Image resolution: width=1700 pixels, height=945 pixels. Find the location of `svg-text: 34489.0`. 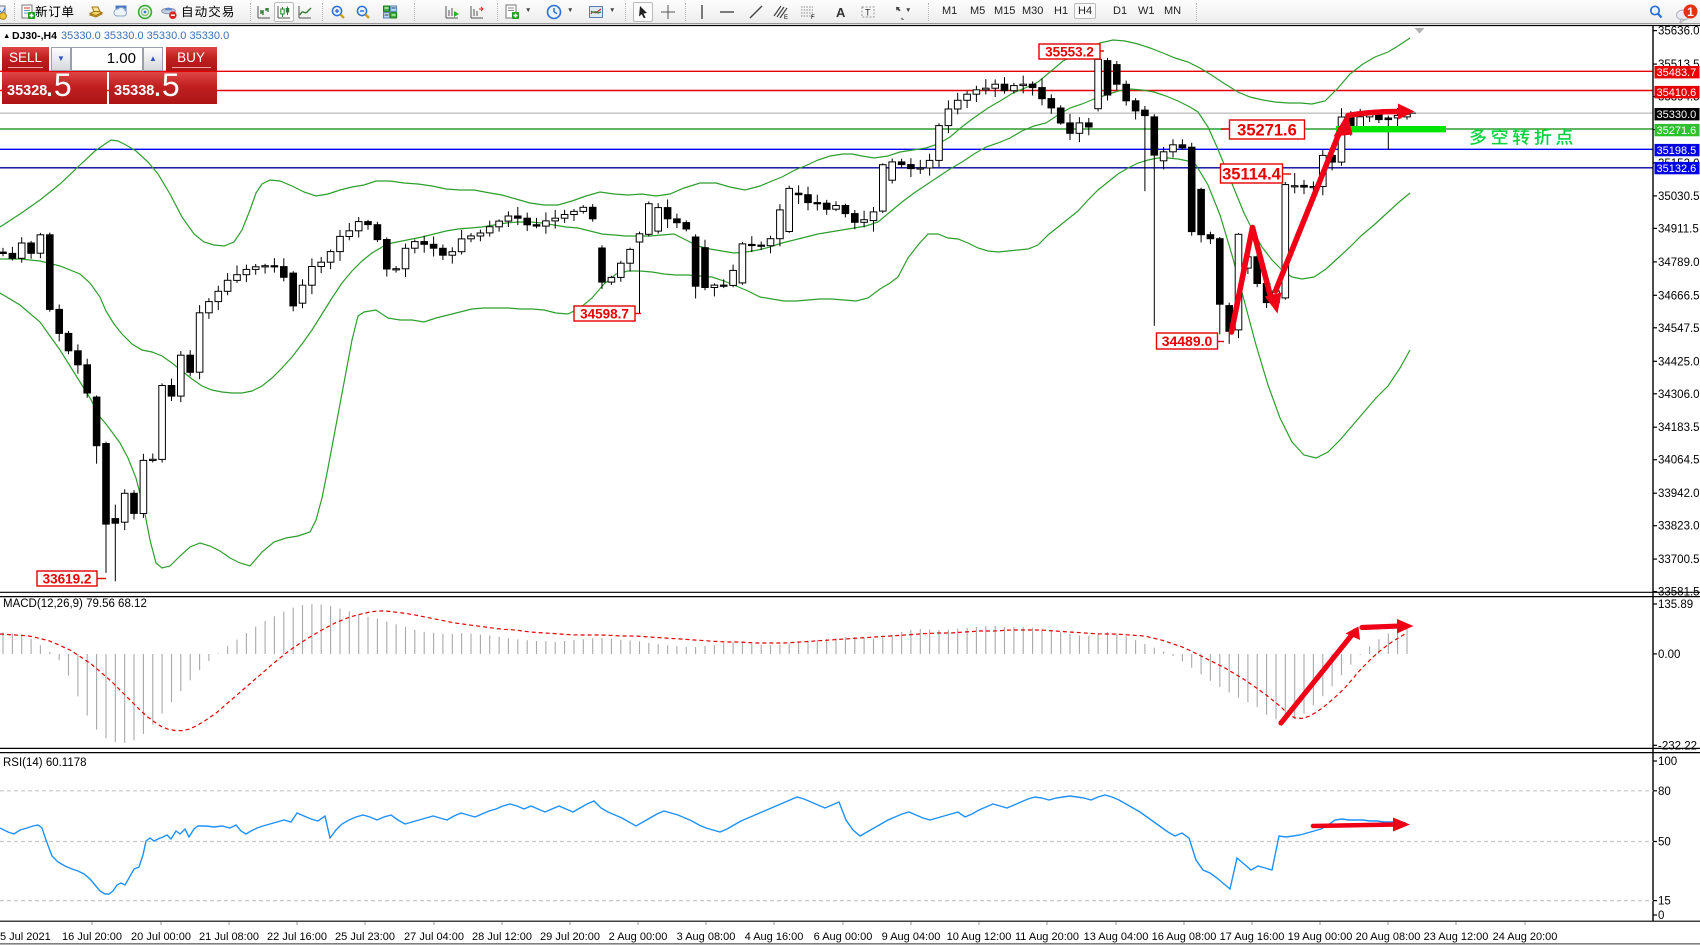

svg-text: 34489.0 is located at coordinates (1187, 341).